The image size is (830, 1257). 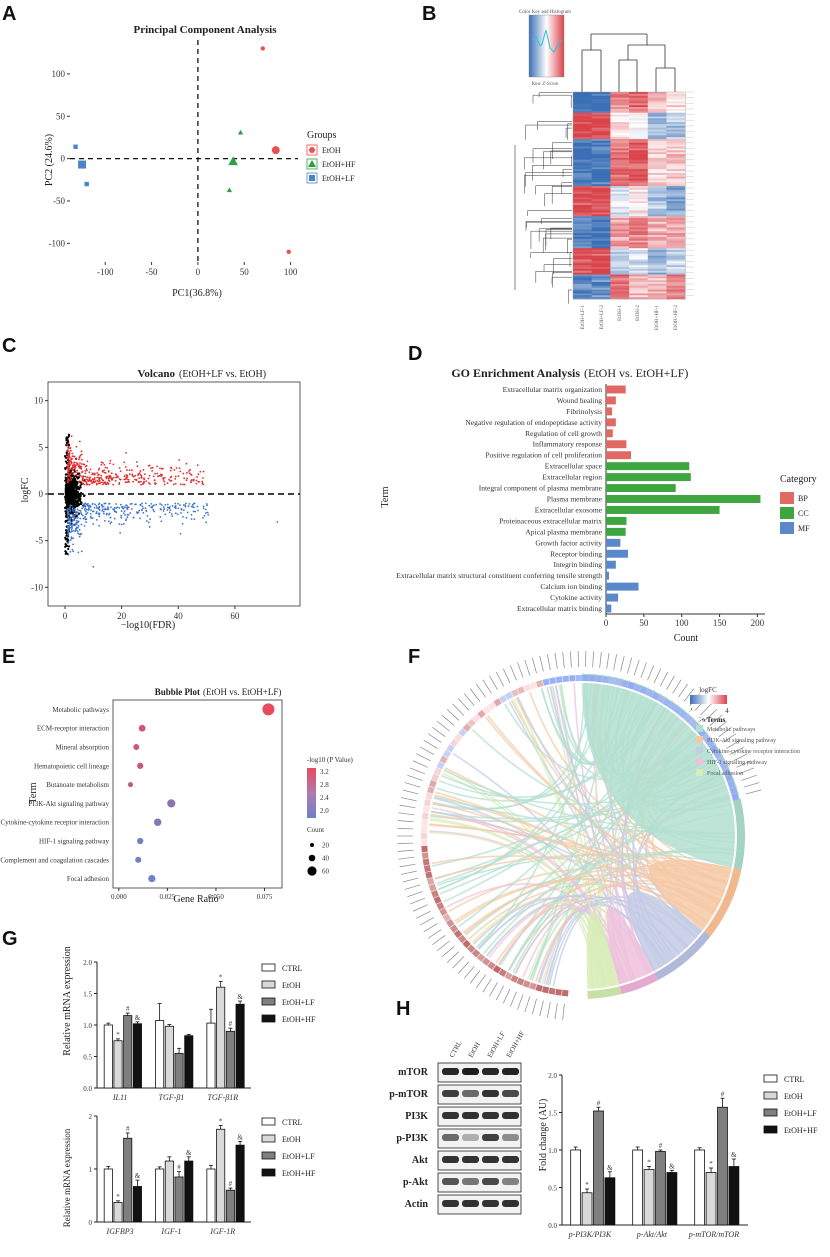 I want to click on bar-significance-mark: #, so click(x=128, y=1009).